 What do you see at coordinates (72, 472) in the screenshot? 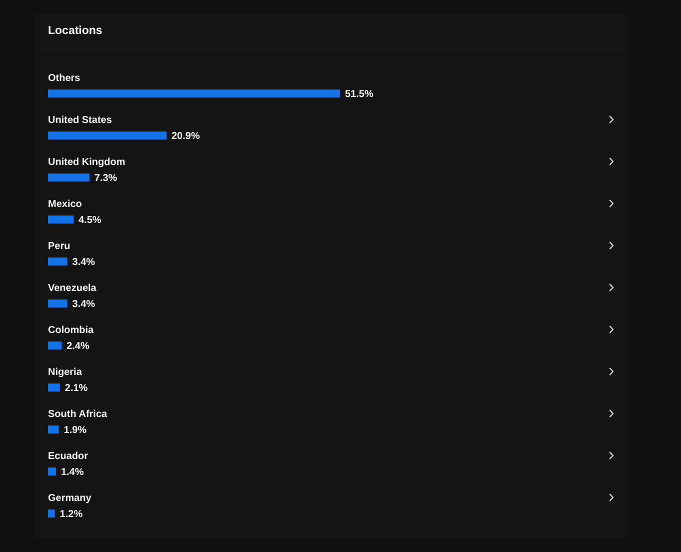
I see `data-label: 1.4%` at bounding box center [72, 472].